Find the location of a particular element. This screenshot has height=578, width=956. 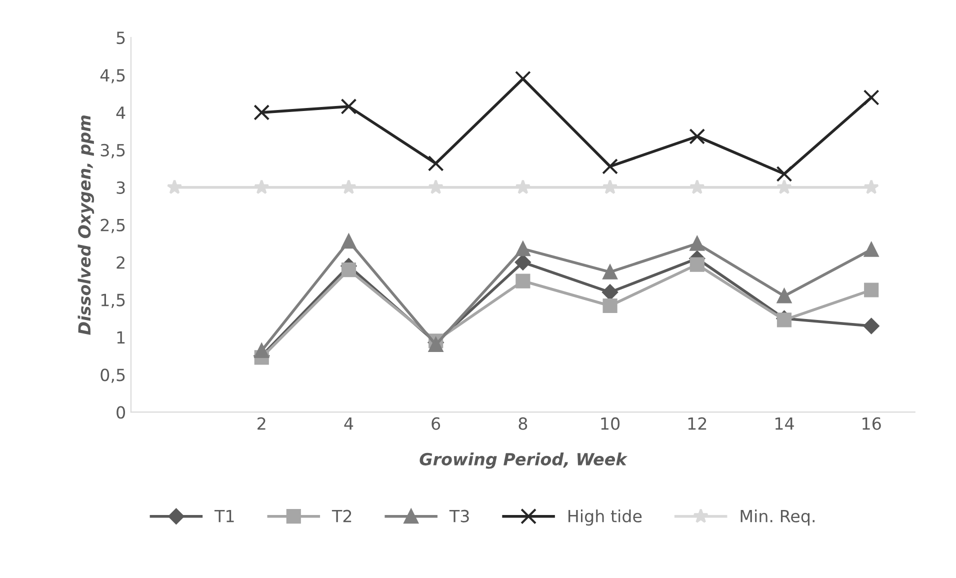

legend-label: T1 is located at coordinates (224, 516).